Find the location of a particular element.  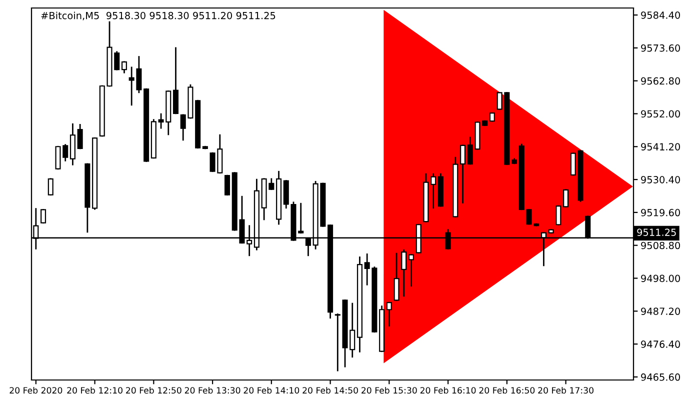

y-tick-label: 9498.00 is located at coordinates (660, 278).